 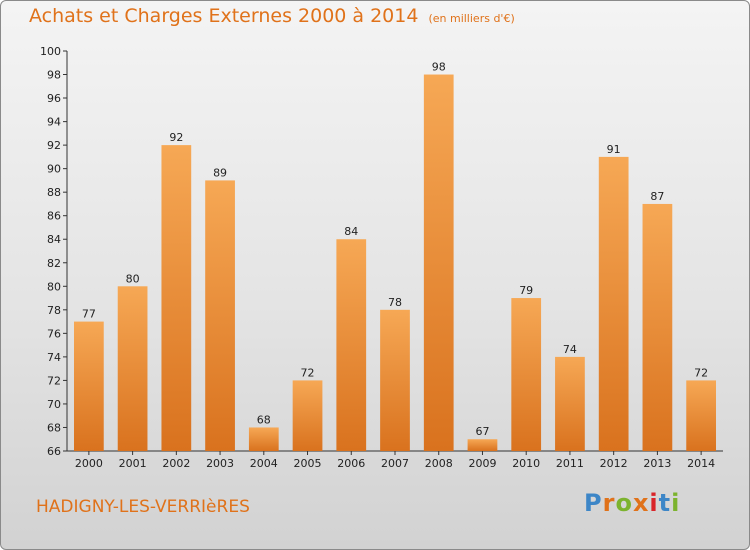 I want to click on data-label: 80, so click(x=133, y=278).